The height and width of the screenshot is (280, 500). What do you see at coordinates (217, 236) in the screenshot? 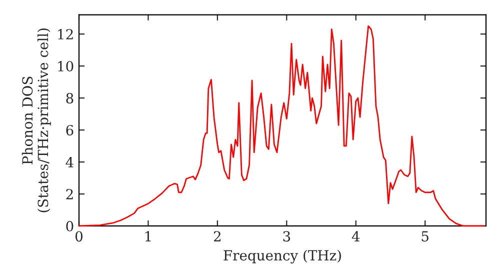
I see `x-tick-label: 2` at bounding box center [217, 236].